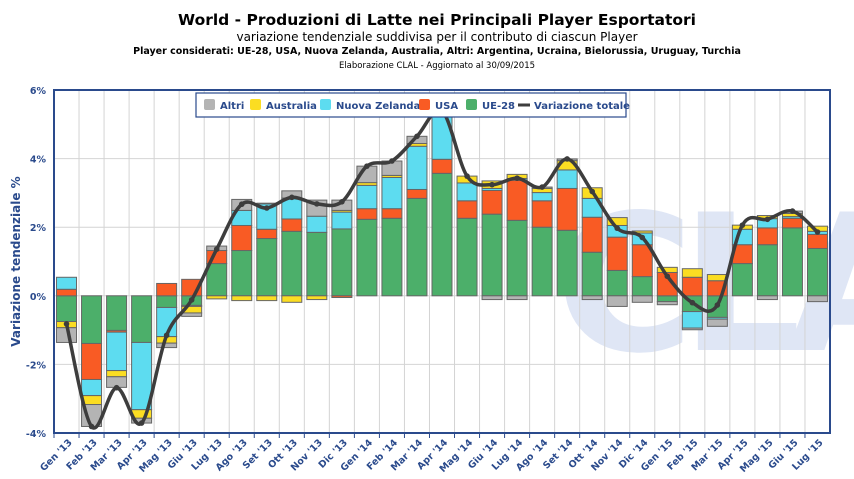  What do you see at coordinates (378, 106) in the screenshot?
I see `legend-label: Nuova Zelanda` at bounding box center [378, 106].